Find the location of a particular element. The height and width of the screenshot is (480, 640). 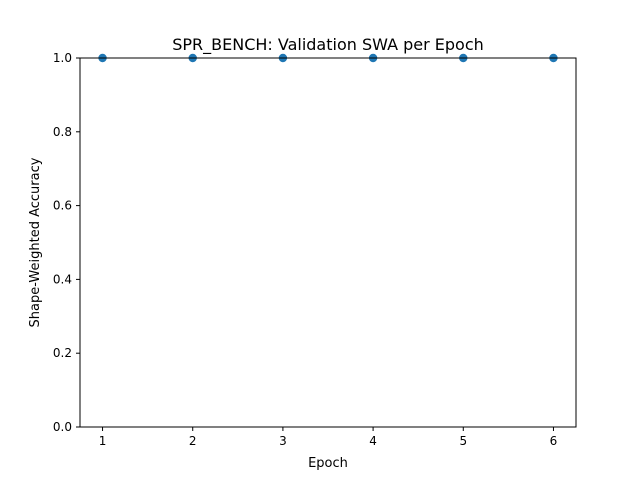

x-tick-label: 4 is located at coordinates (373, 441).